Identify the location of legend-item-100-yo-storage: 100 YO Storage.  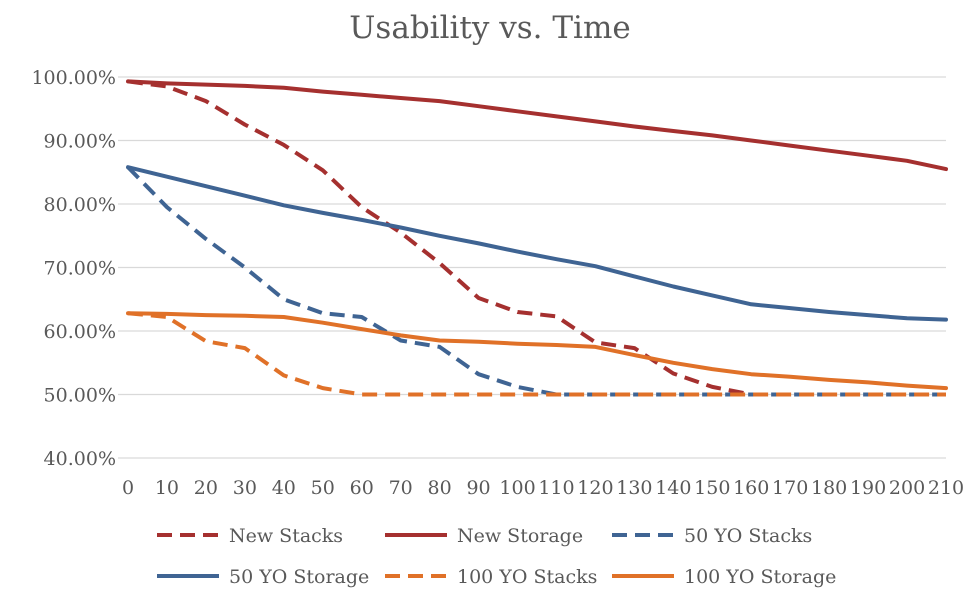
(724, 577).